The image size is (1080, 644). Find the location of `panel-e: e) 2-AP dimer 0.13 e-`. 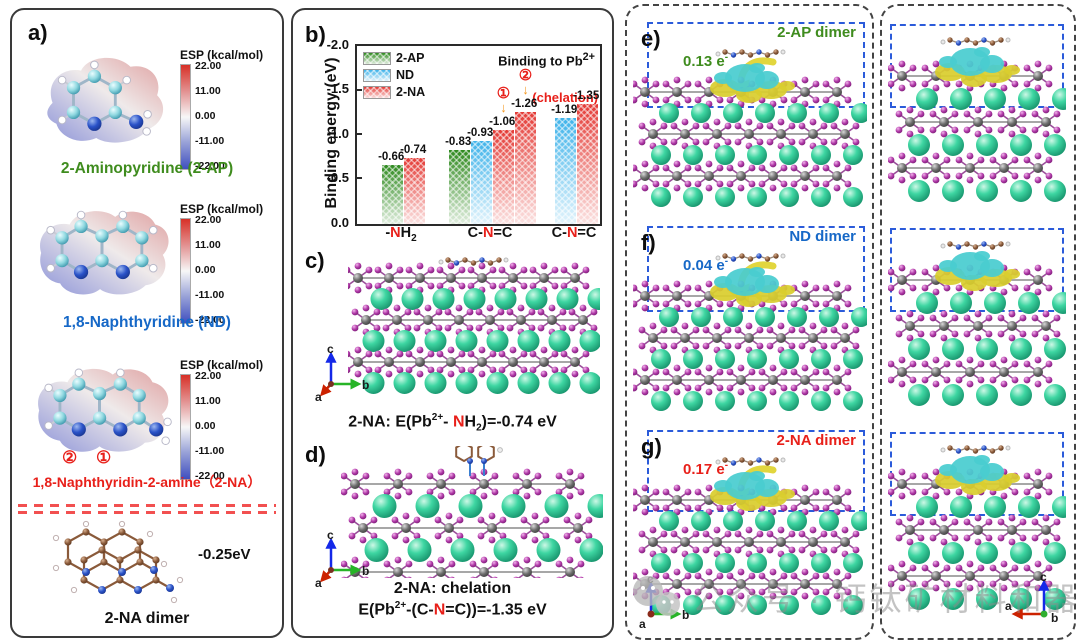

panel-e: e) 2-AP dimer 0.13 e- is located at coordinates (749, 112).